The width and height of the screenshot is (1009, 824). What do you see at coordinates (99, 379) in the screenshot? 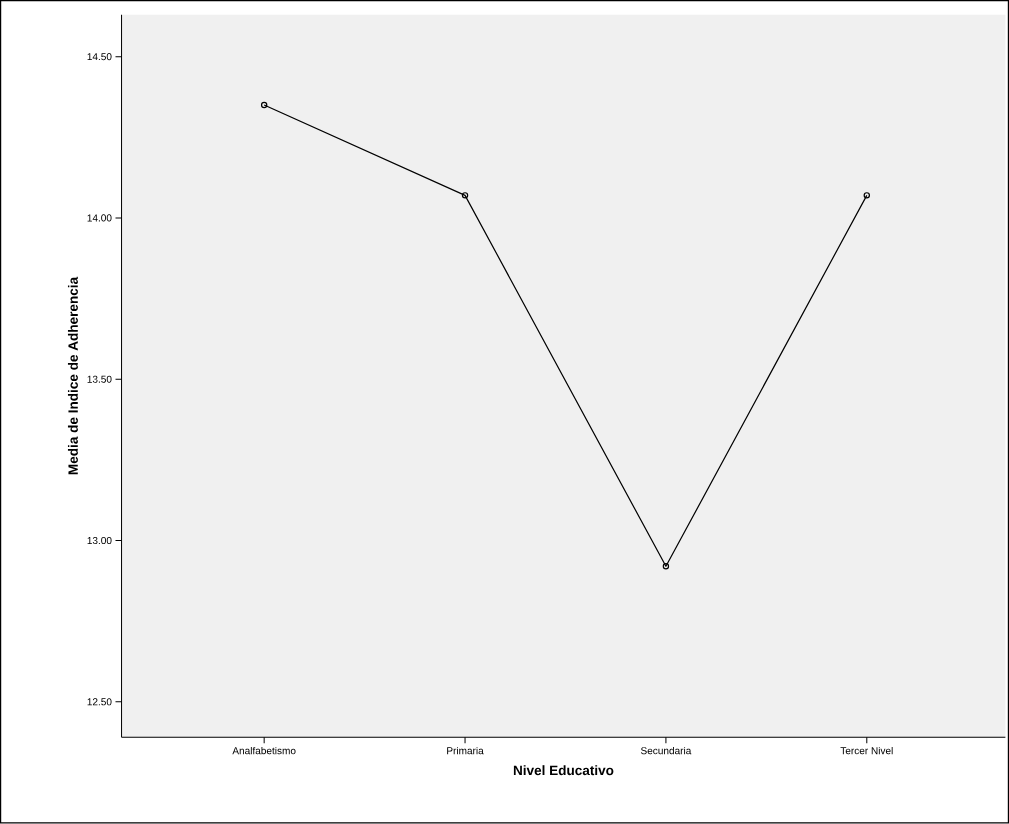
I see `y-tick-label: 13.50` at bounding box center [99, 379].